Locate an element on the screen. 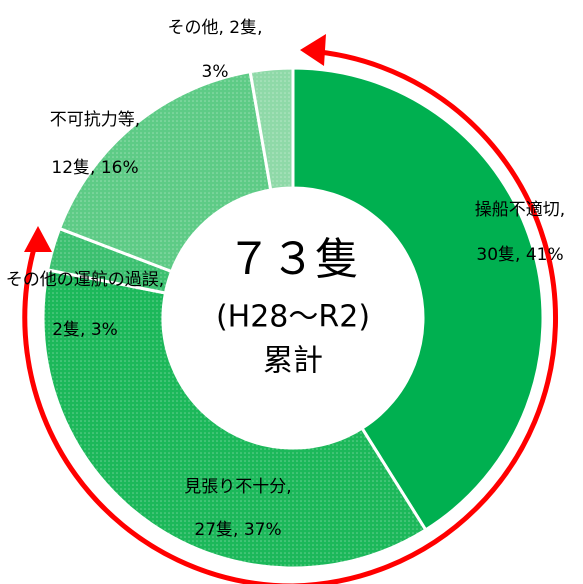  data-label: 30隻, 41% is located at coordinates (519, 255).